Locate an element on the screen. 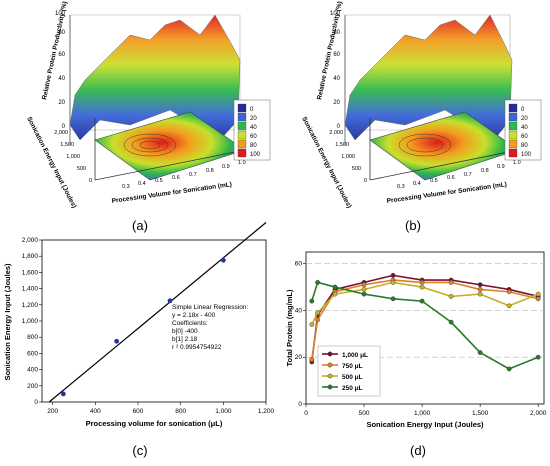 Image resolution: width=550 pixels, height=466 pixels. x-tick-label: 500 is located at coordinates (364, 413).